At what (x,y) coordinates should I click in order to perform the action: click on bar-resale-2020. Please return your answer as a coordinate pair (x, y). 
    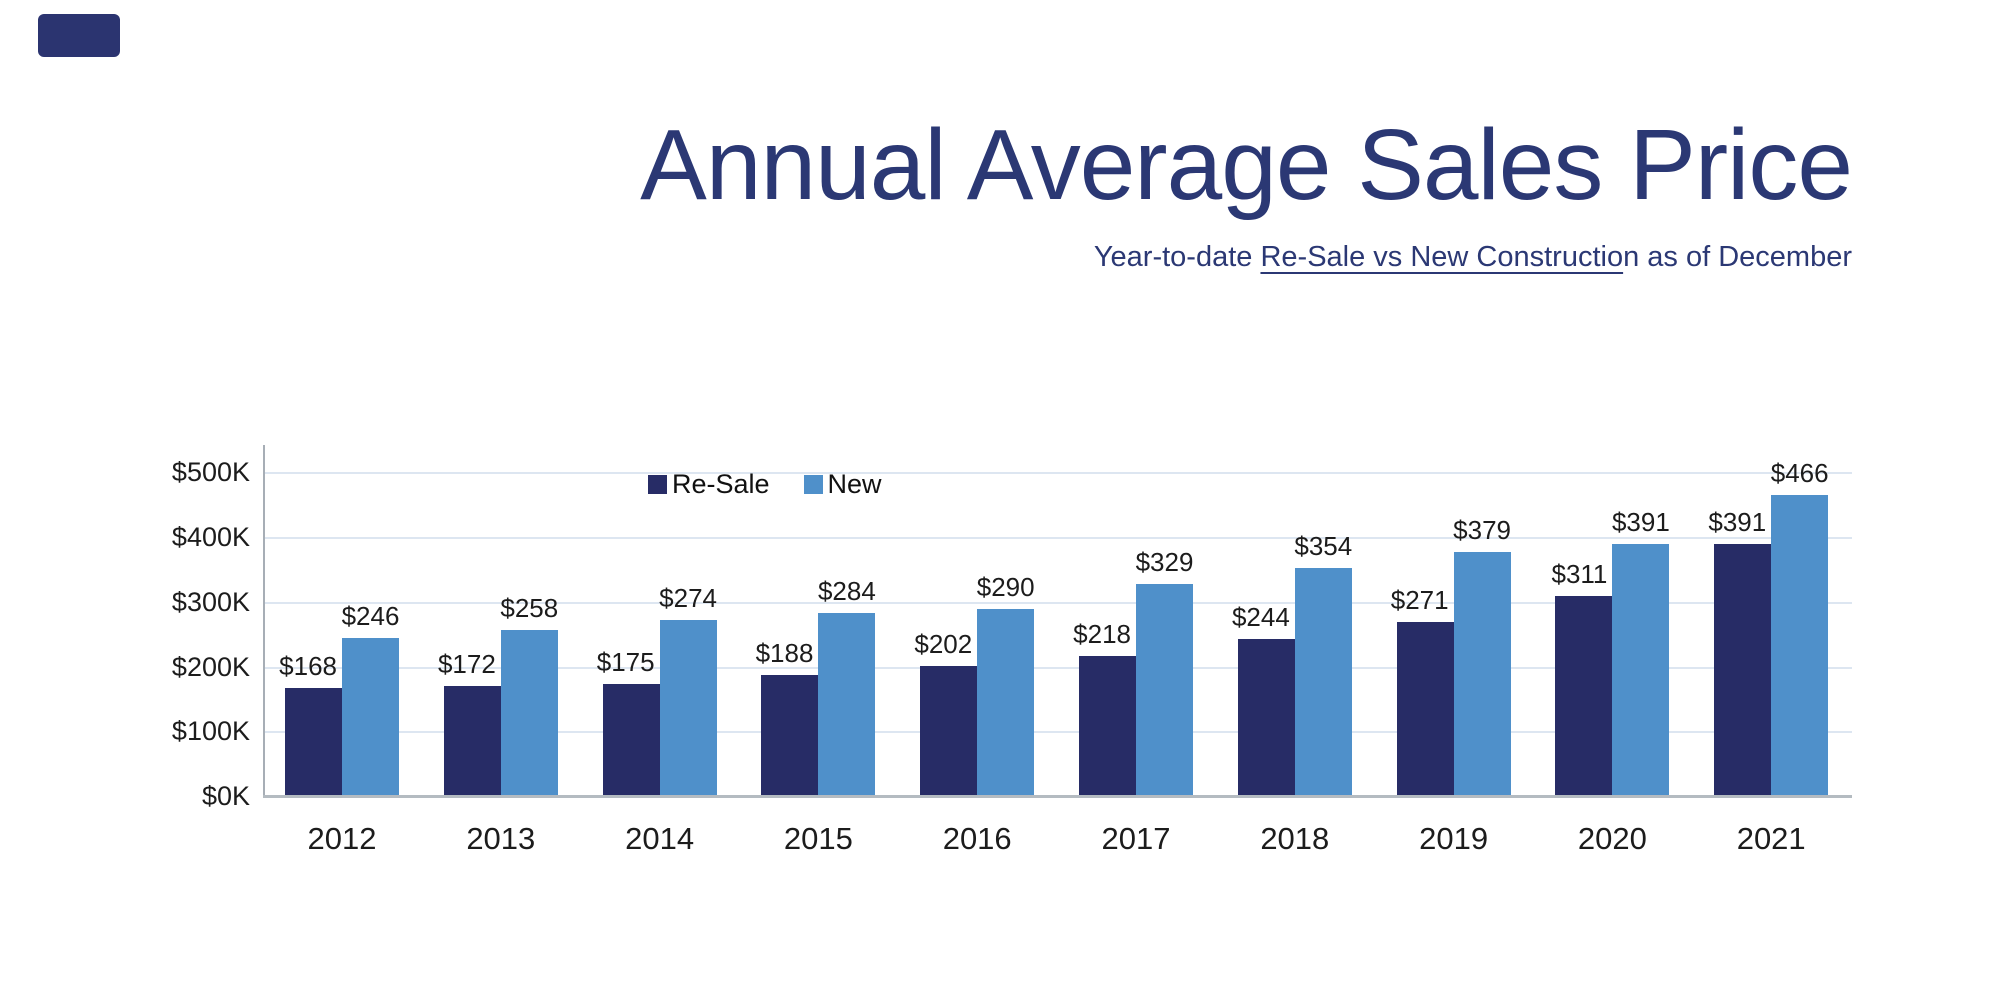
    Looking at the image, I should click on (1584, 696).